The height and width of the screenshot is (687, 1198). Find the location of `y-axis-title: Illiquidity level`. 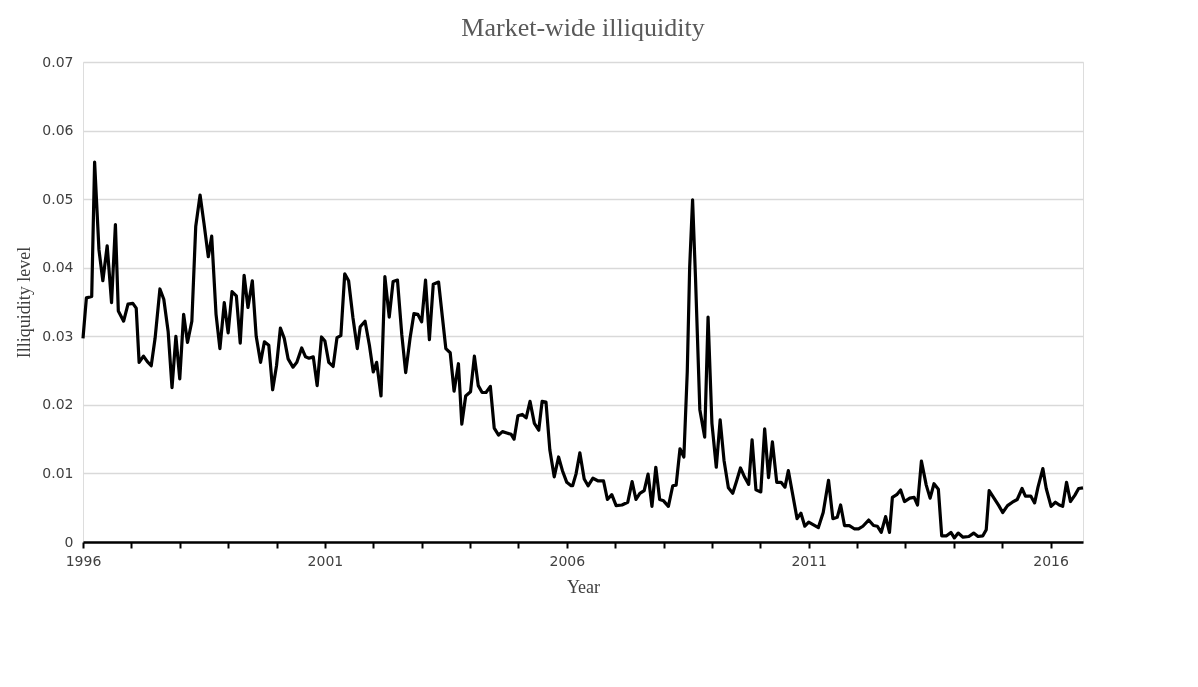

y-axis-title: Illiquidity level is located at coordinates (24, 302).